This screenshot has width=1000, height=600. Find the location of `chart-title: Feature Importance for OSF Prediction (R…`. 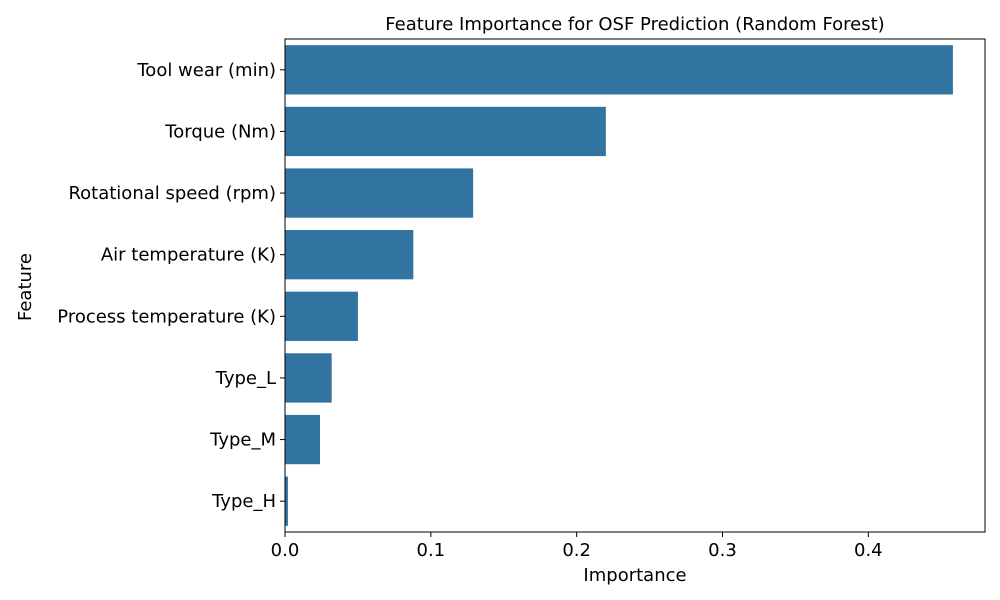

chart-title: Feature Importance for OSF Prediction (R… is located at coordinates (634, 24).